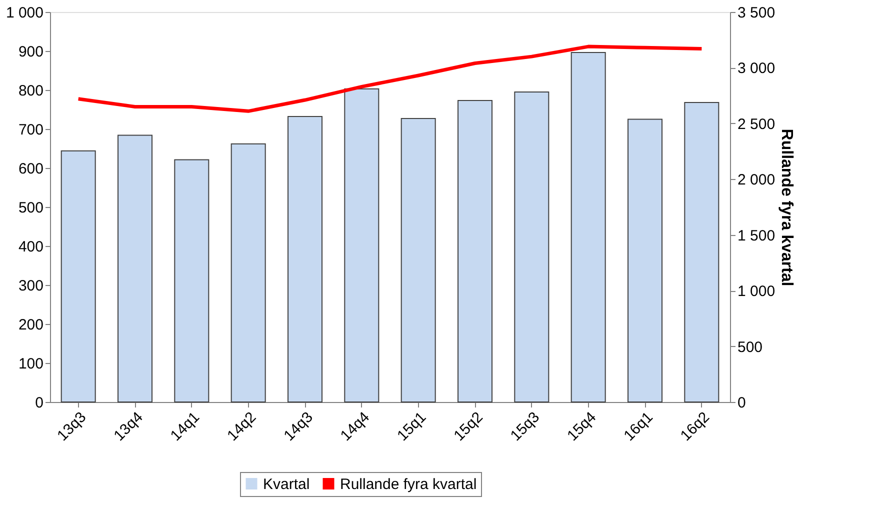  What do you see at coordinates (31, 247) in the screenshot?
I see `y-tick-label: 400` at bounding box center [31, 247].